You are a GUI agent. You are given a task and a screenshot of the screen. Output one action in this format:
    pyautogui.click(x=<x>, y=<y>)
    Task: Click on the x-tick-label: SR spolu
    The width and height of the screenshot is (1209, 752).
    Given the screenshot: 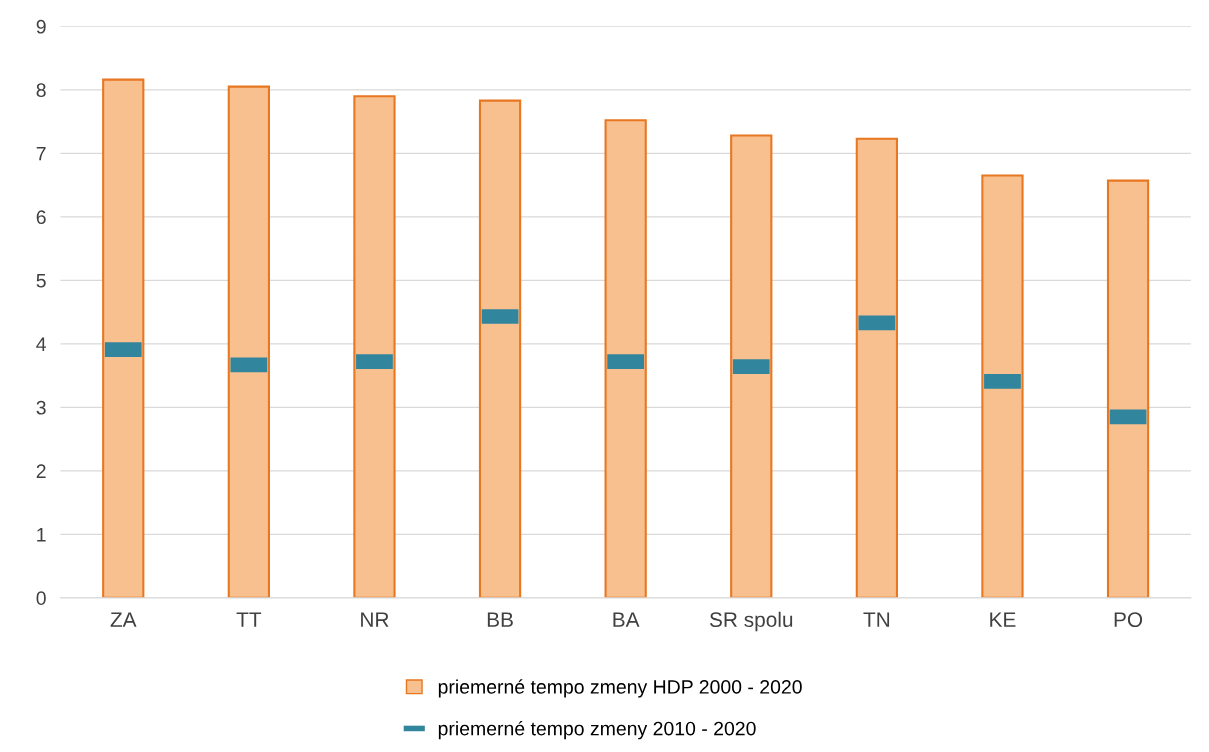 What is the action you would take?
    pyautogui.click(x=751, y=621)
    